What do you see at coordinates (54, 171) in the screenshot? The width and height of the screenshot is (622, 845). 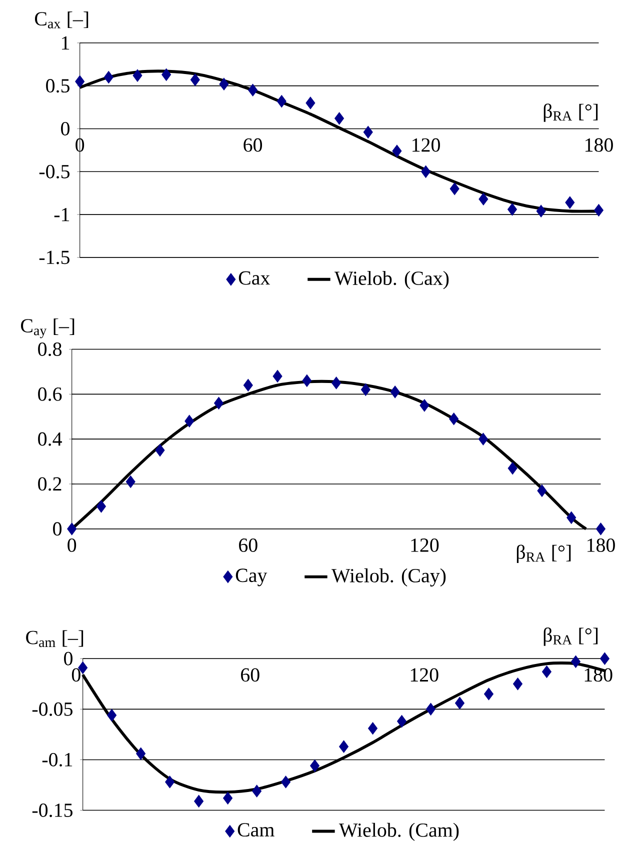 I see `y-tick-label: -0.5` at bounding box center [54, 171].